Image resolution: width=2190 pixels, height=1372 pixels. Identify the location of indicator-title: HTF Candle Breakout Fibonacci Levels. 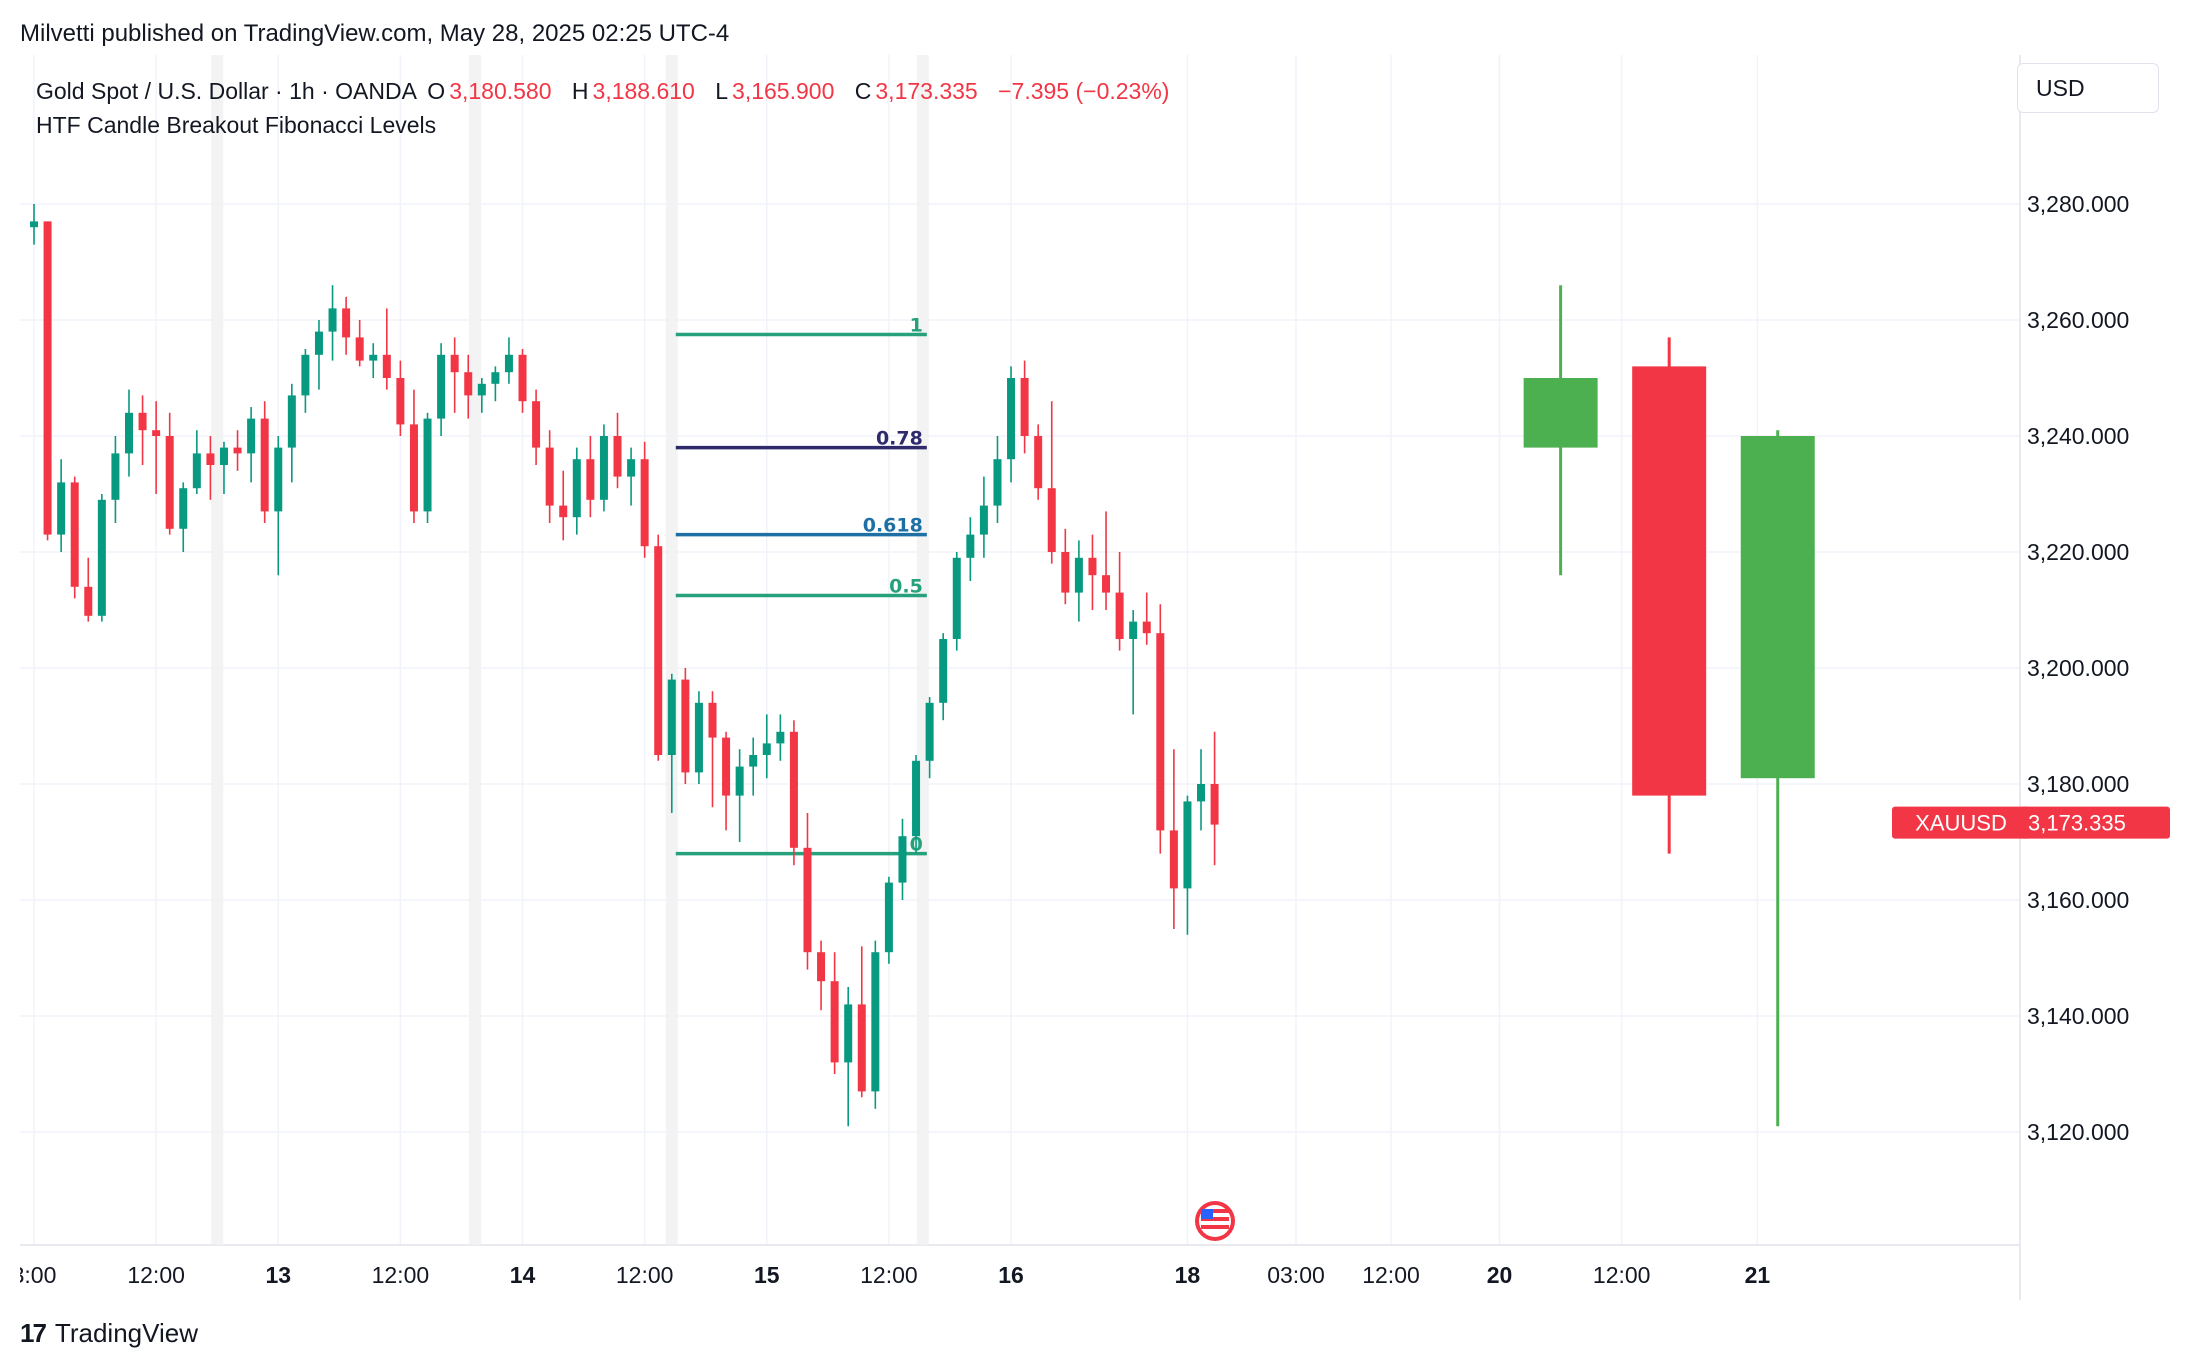
(236, 125).